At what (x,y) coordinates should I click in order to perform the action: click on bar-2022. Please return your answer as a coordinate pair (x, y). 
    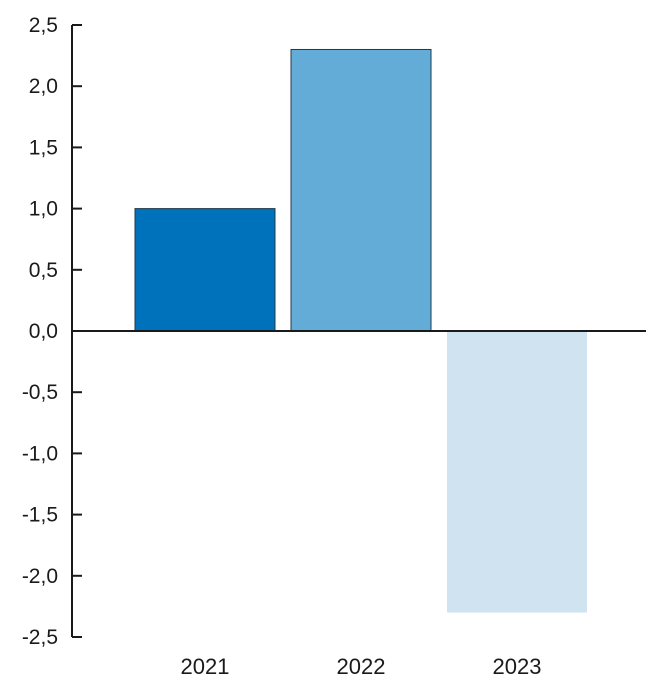
    Looking at the image, I should click on (361, 190).